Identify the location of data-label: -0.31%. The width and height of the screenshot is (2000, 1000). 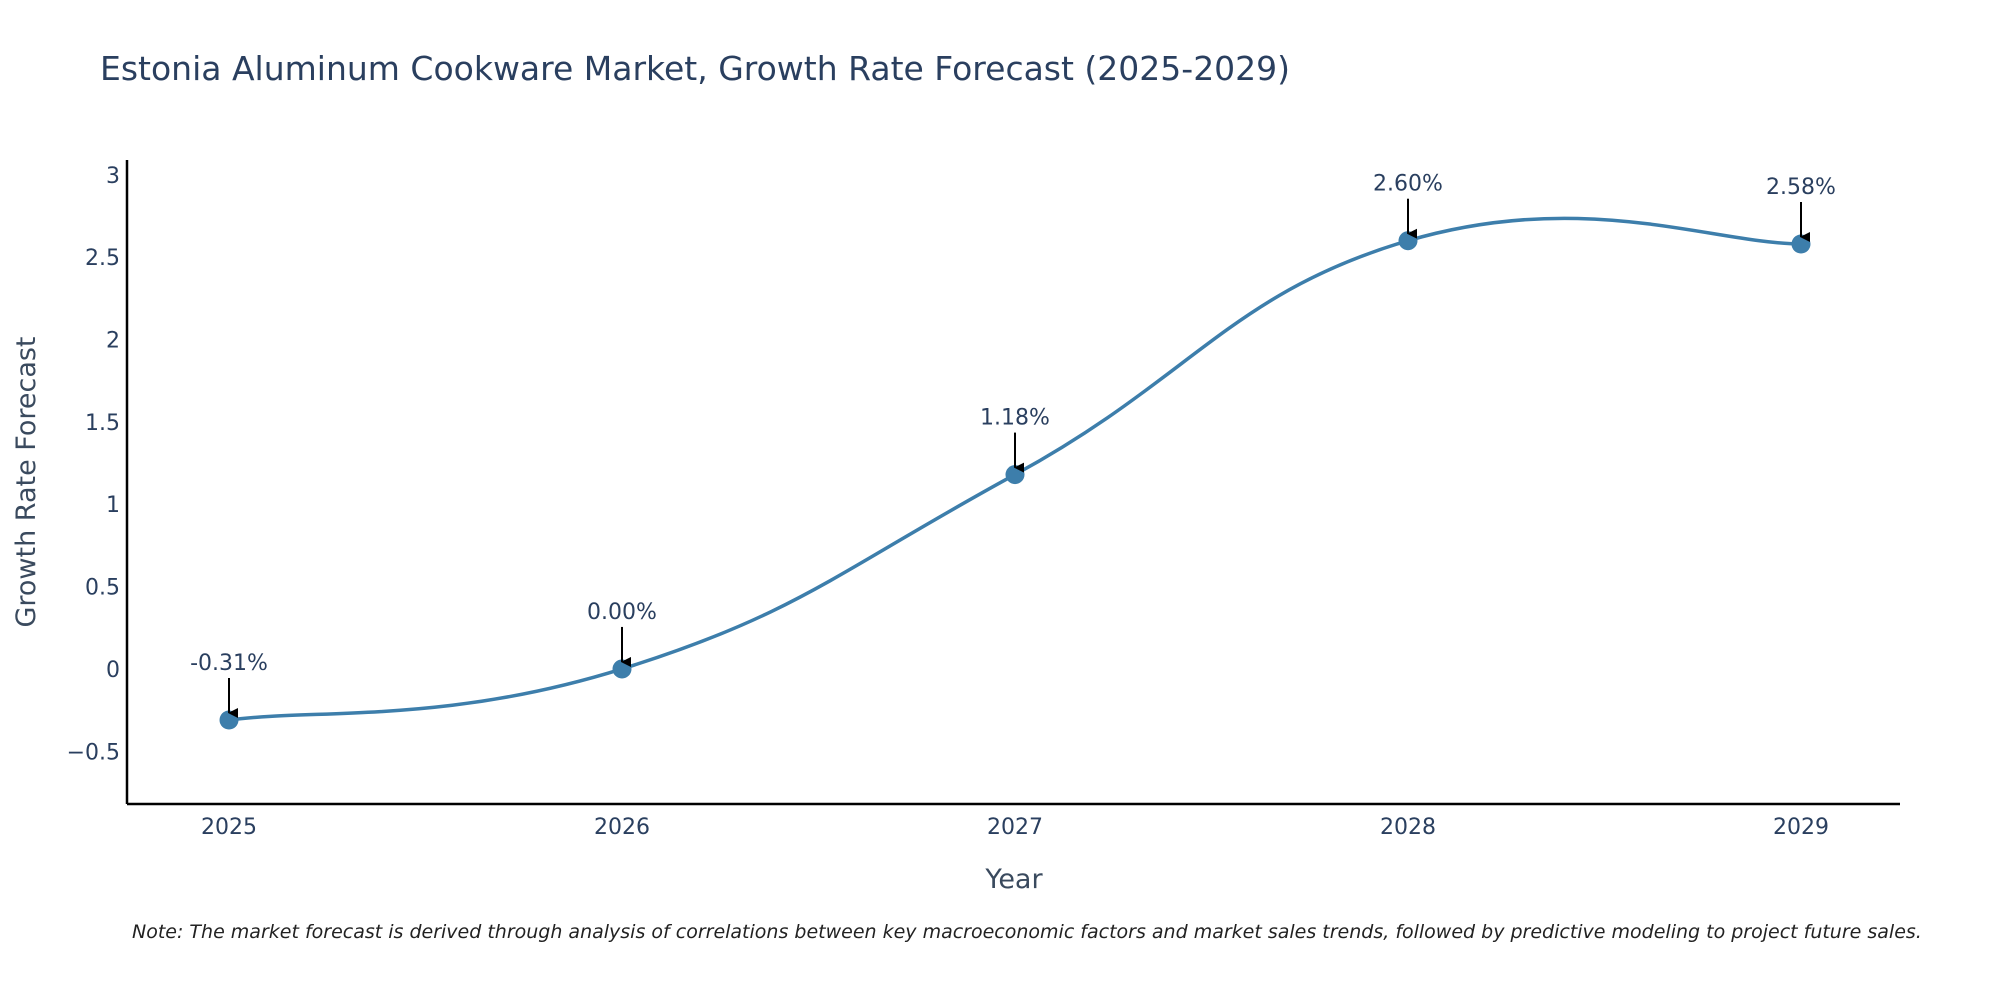
(229, 663).